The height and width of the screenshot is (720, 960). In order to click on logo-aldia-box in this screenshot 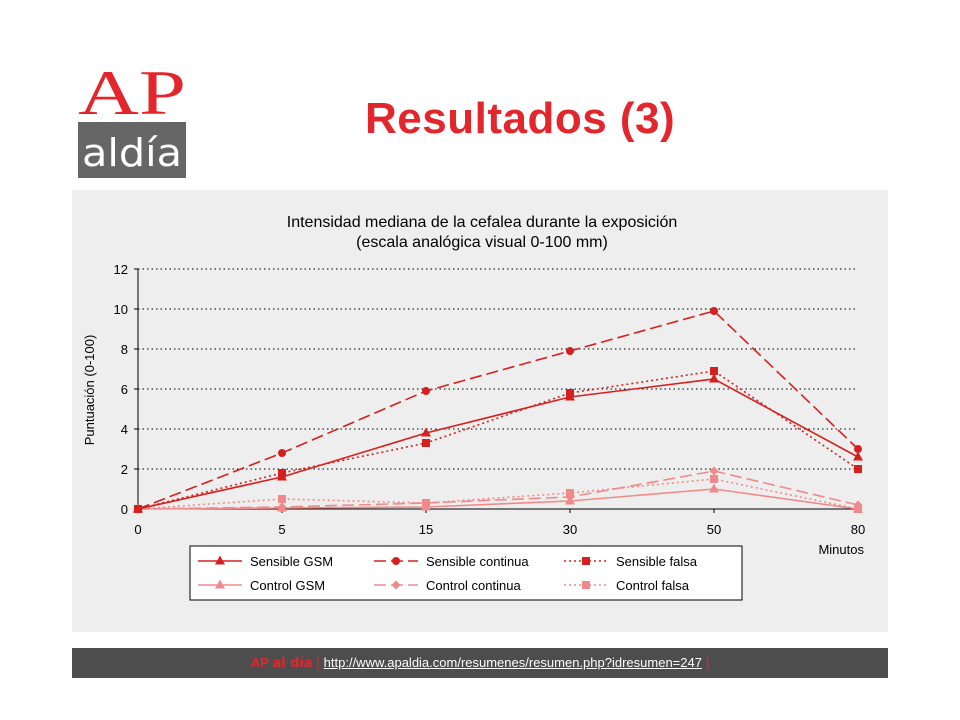, I will do `click(132, 150)`.